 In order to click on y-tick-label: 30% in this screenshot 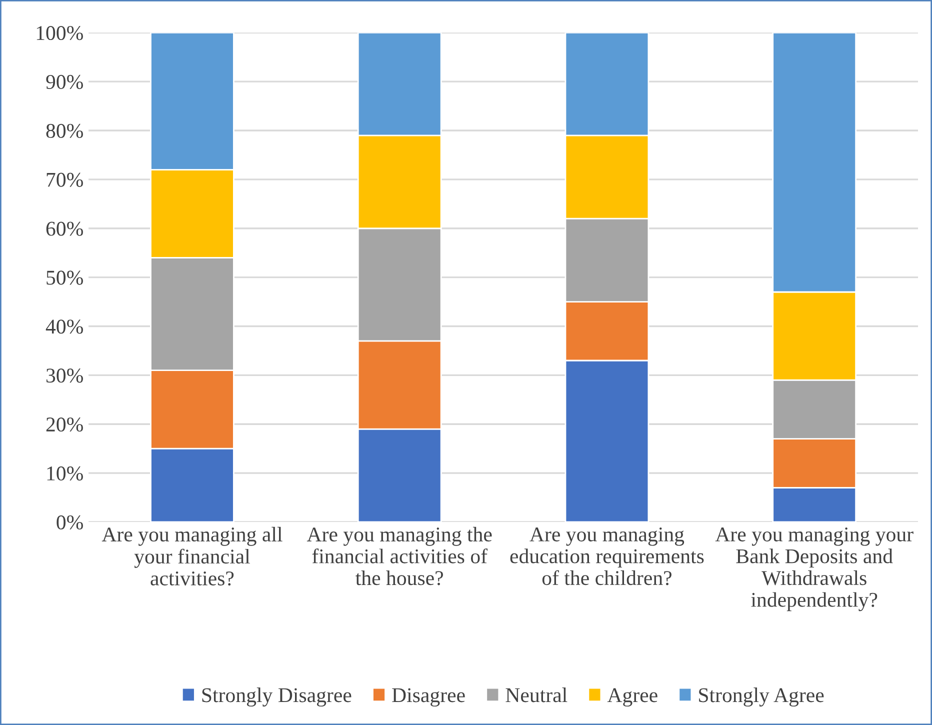, I will do `click(64, 375)`.